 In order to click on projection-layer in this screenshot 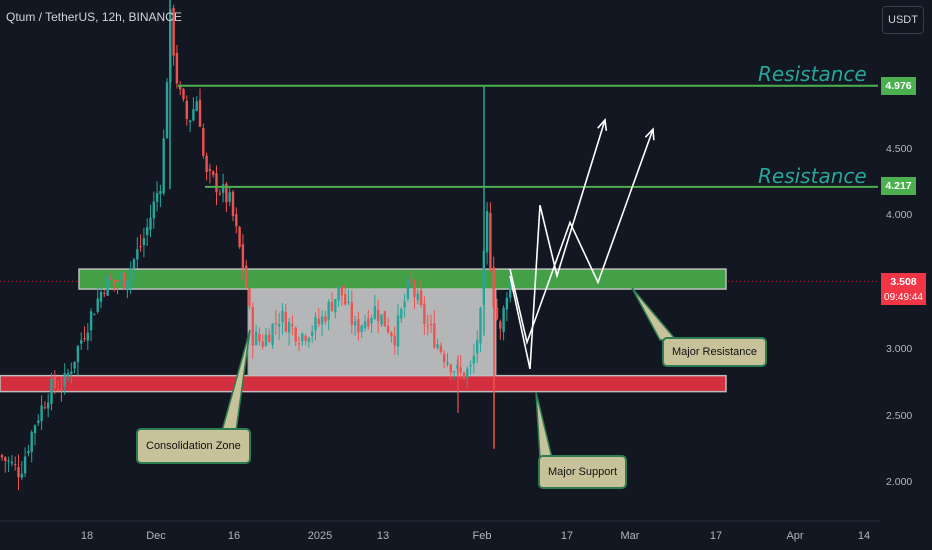, I will do `click(582, 244)`.